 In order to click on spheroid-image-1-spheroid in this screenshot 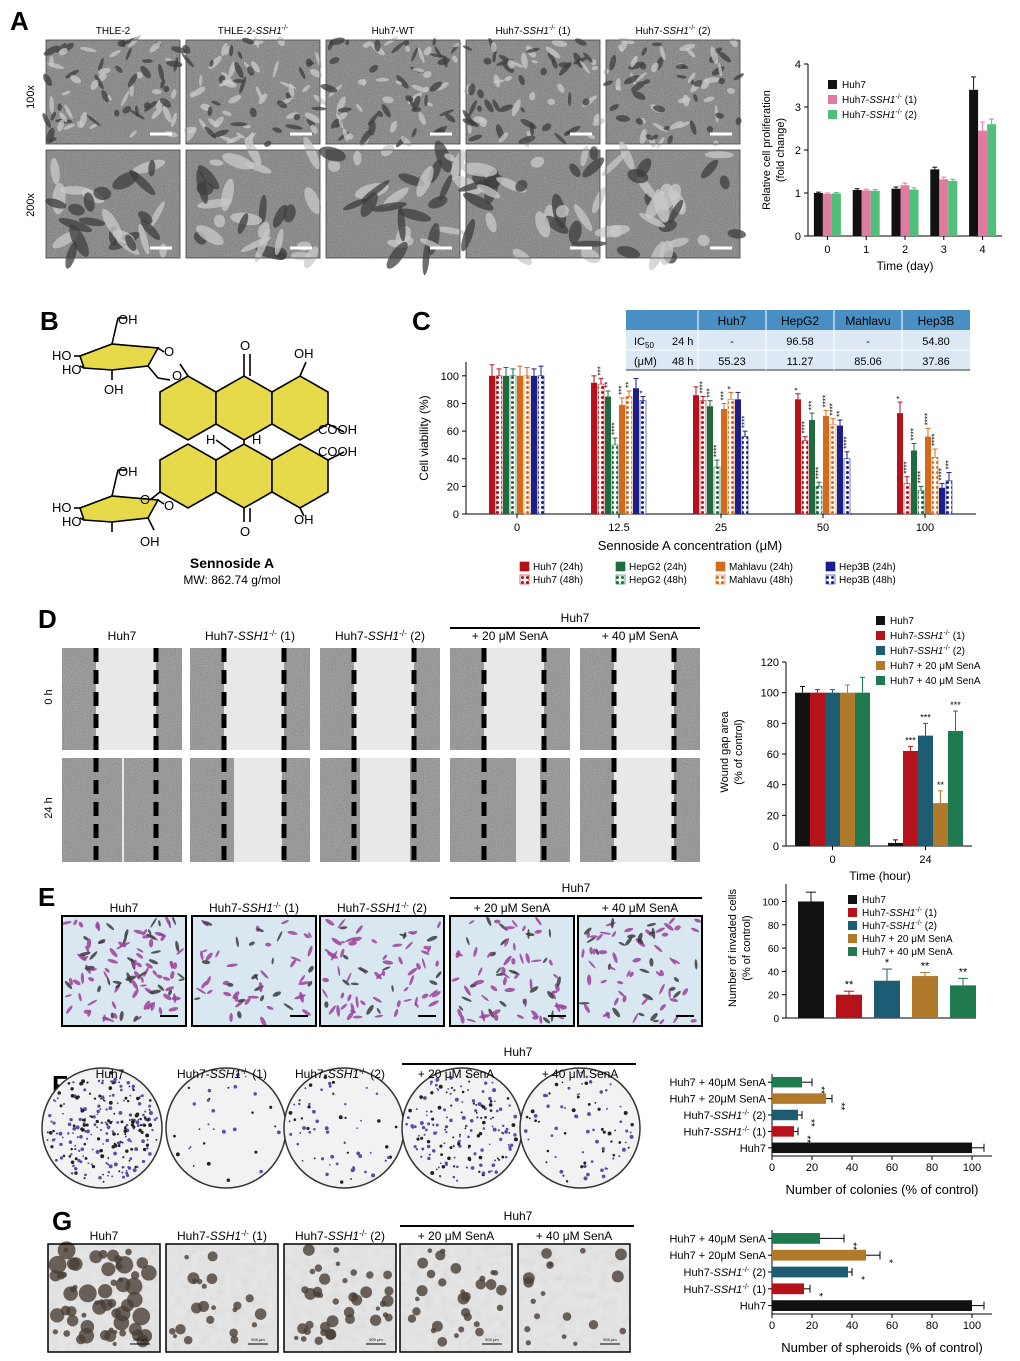, I will do `click(76, 1264)`.